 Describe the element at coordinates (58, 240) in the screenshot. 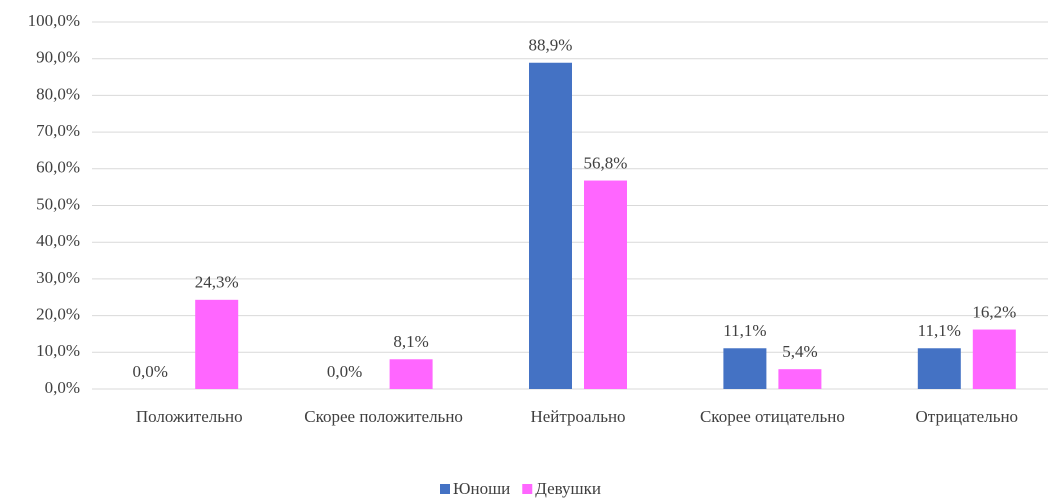

I see `y-tick-label: 40,0%` at that location.